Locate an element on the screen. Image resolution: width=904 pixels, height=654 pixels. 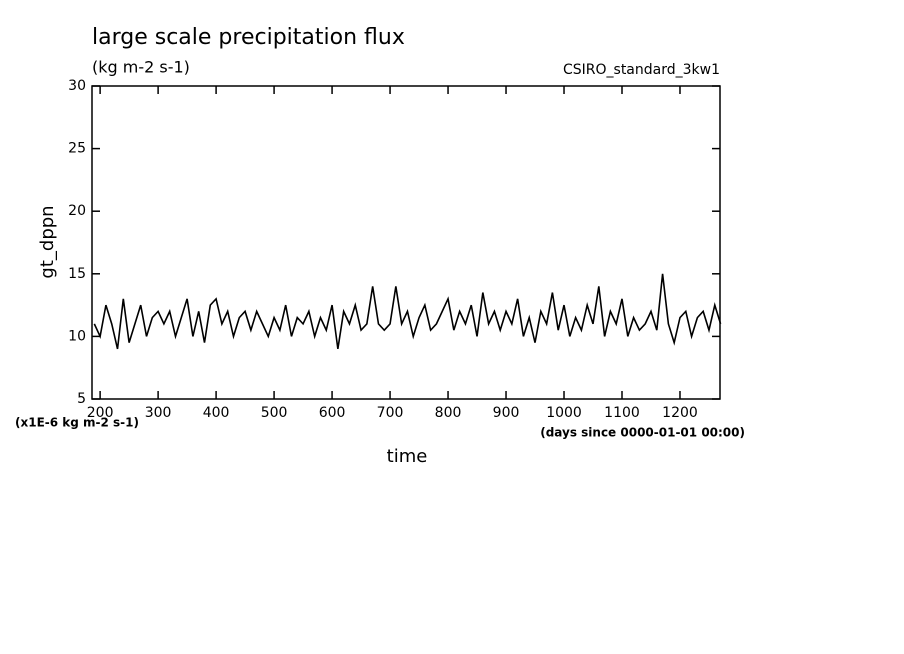
y-tick-label: 20 is located at coordinates (77, 211).